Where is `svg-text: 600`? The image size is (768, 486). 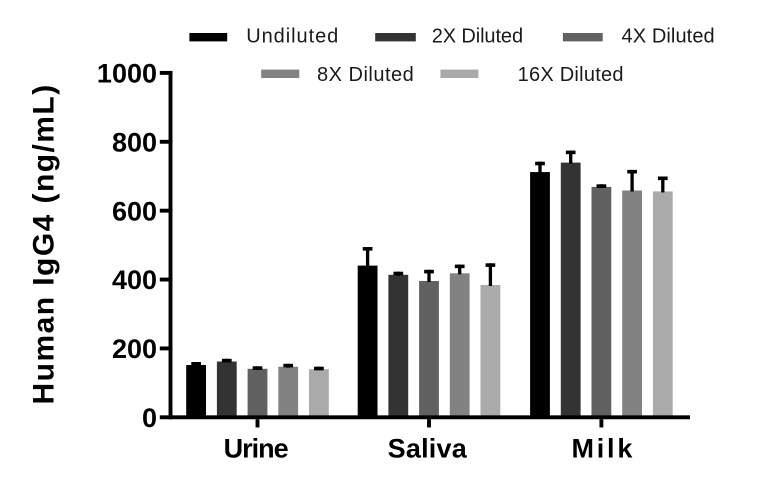 svg-text: 600 is located at coordinates (134, 211).